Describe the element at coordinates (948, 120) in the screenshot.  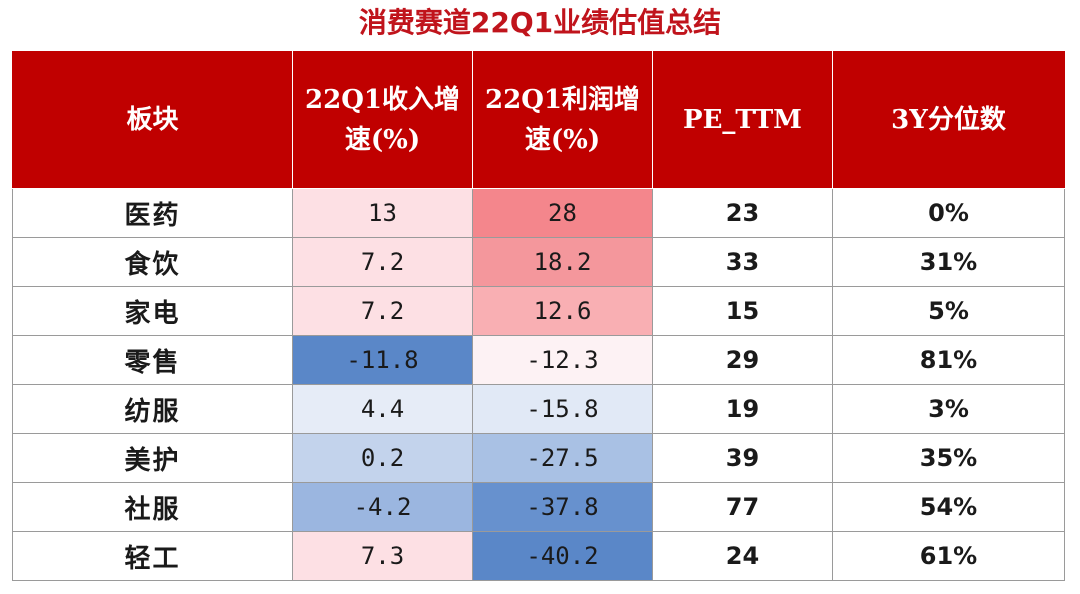
I see `header-3y-percentile: 3Y分位数` at that location.